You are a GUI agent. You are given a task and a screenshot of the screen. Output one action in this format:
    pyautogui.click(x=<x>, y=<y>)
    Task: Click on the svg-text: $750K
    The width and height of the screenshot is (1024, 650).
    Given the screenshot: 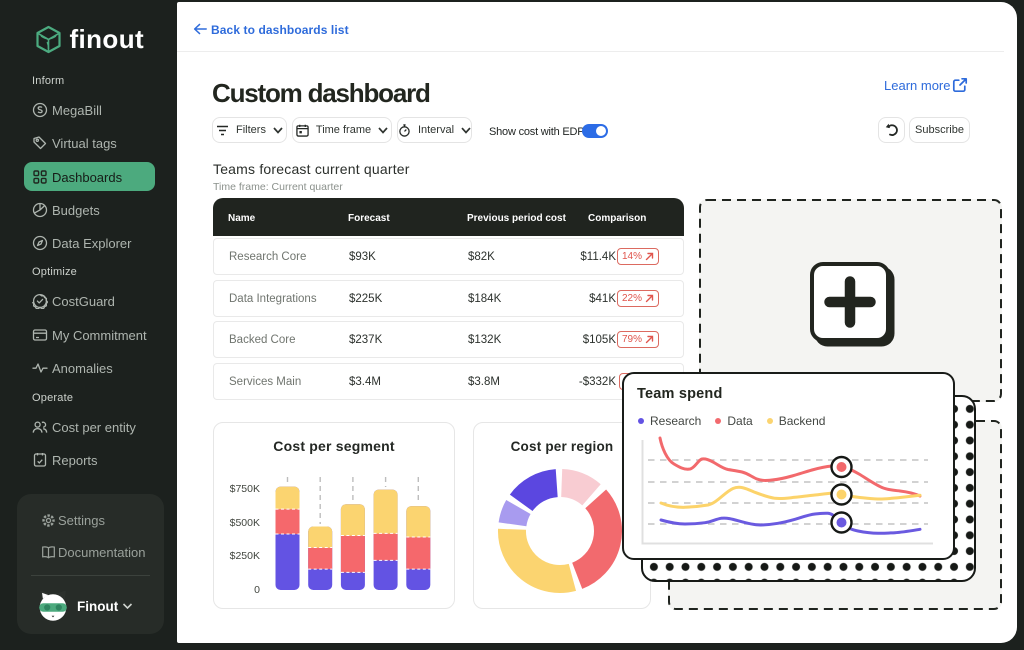 What is the action you would take?
    pyautogui.click(x=245, y=489)
    